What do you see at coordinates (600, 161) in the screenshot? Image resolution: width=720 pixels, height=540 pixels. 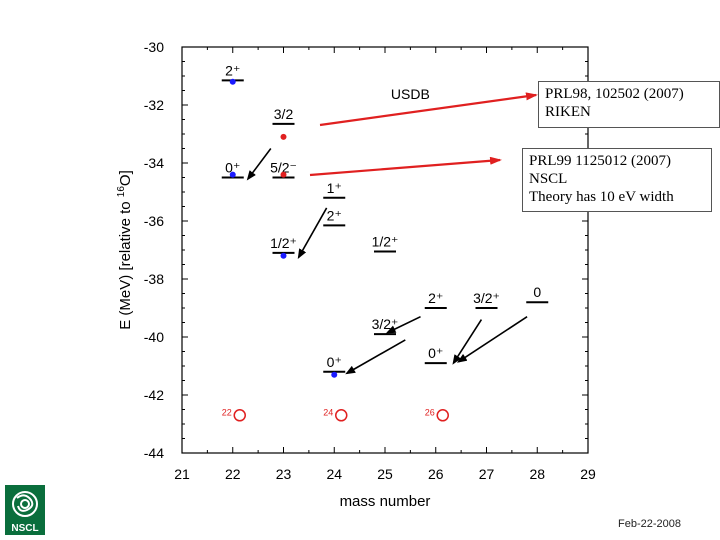 I see `annotation-nscl-line-1: PRL99 1125012 (2007)` at bounding box center [600, 161].